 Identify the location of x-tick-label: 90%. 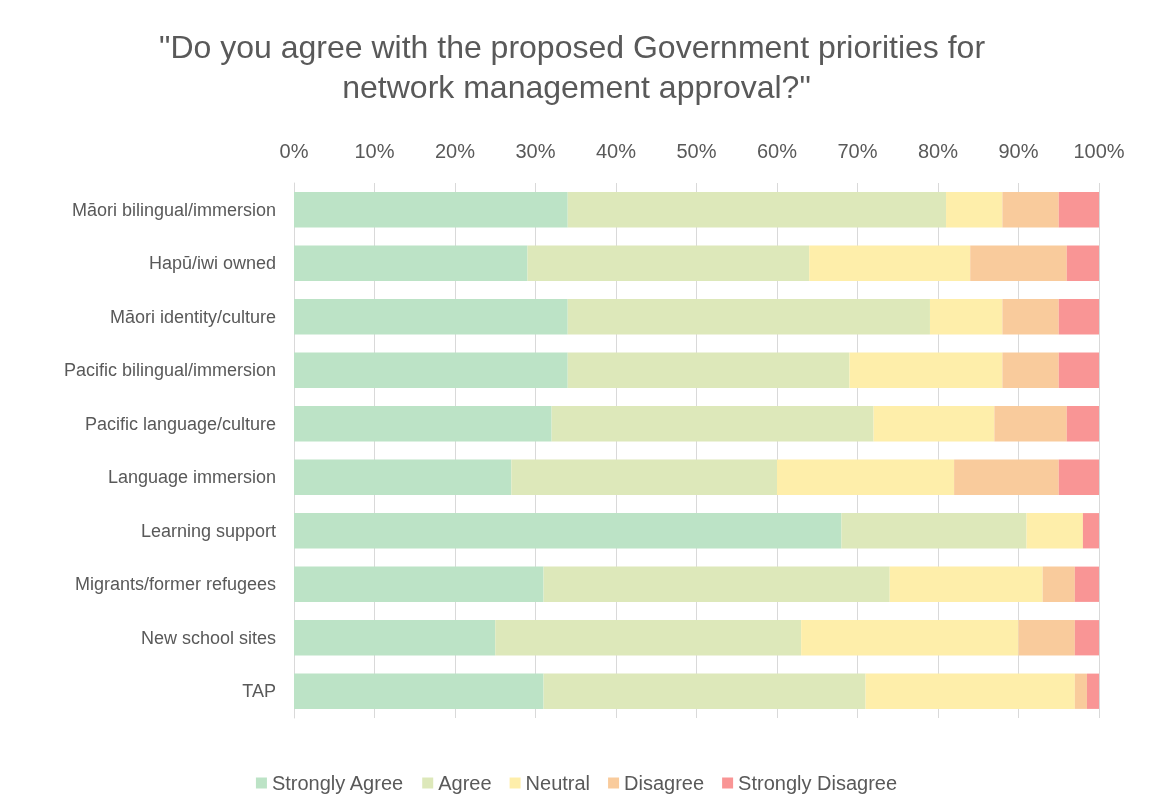
(1018, 151).